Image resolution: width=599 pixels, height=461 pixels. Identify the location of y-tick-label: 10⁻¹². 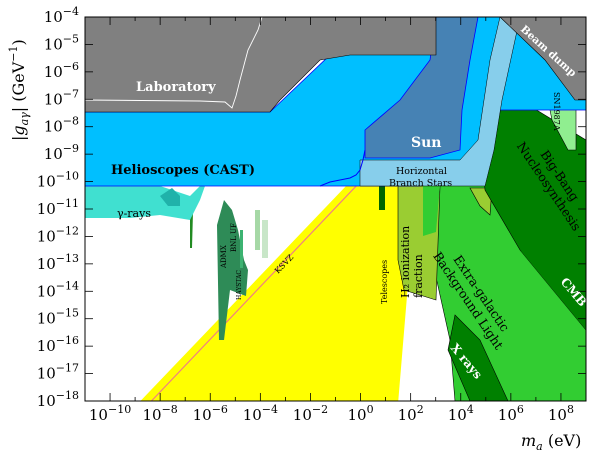
(58, 234).